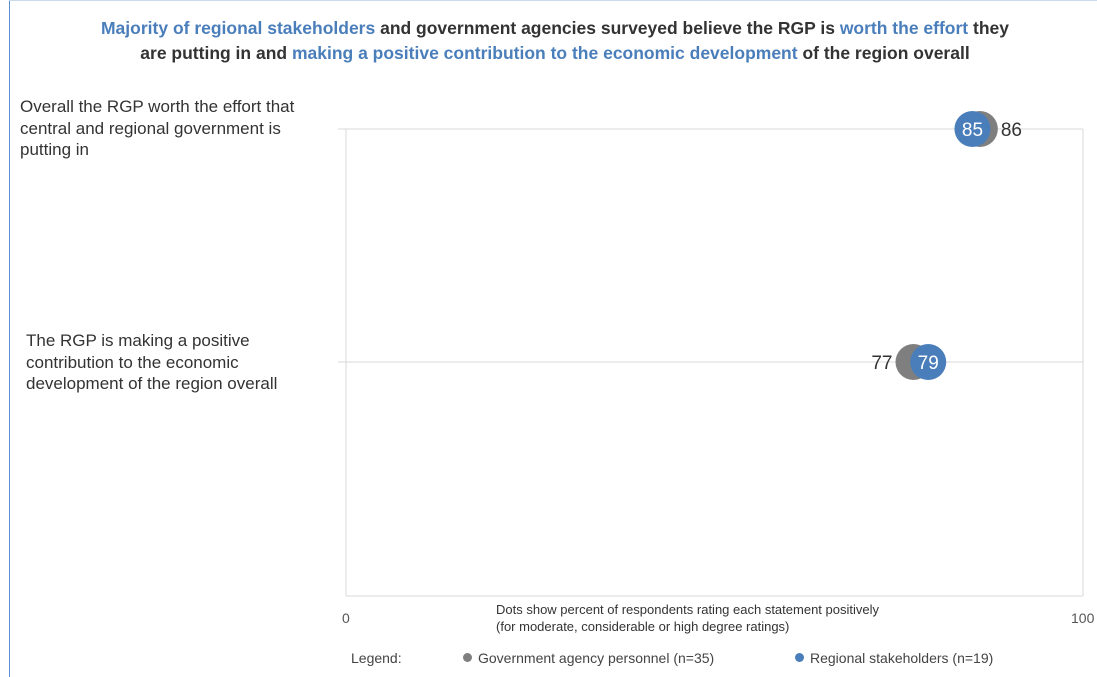  What do you see at coordinates (346, 618) in the screenshot?
I see `x-tick-label-min: 0` at bounding box center [346, 618].